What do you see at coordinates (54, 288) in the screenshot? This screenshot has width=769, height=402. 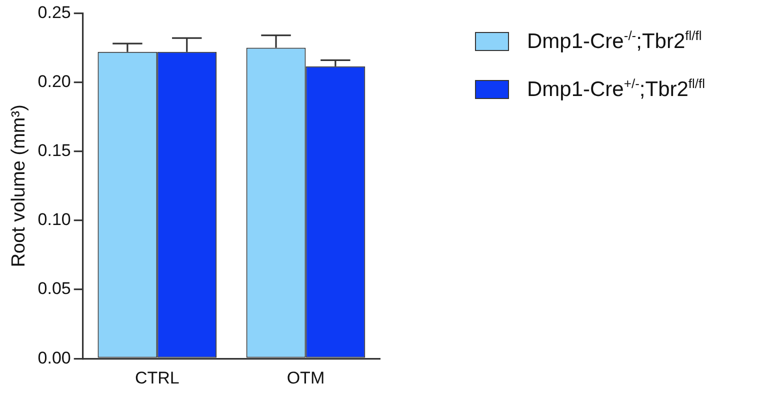 I see `y-tick-label: 0.05` at bounding box center [54, 288].